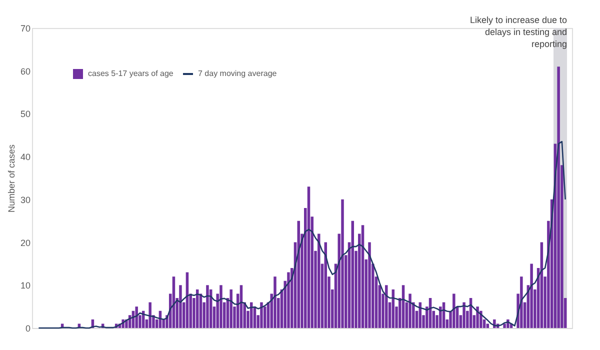  What do you see at coordinates (11, 178) in the screenshot?
I see `y-axis-title: Number of cases` at bounding box center [11, 178].